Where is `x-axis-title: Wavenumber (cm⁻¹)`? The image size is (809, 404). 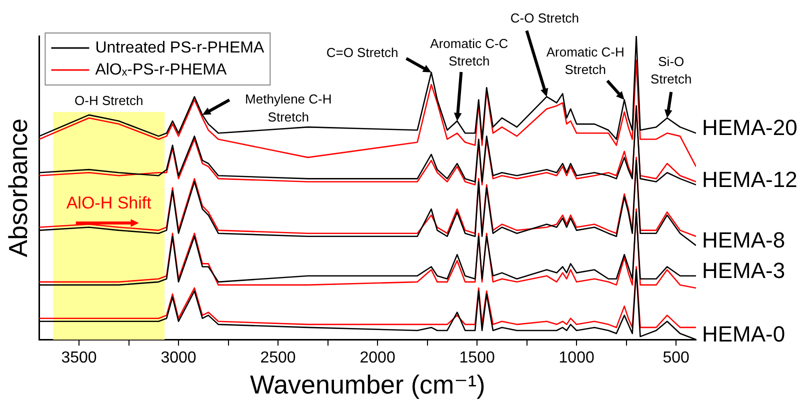 x-axis-title: Wavenumber (cm⁻¹) is located at coordinates (368, 385).